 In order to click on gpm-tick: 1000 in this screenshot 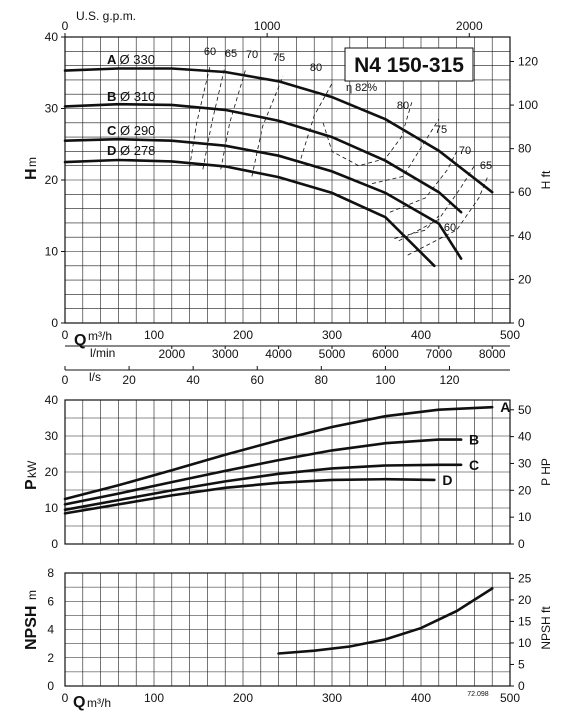, I will do `click(267, 26)`.